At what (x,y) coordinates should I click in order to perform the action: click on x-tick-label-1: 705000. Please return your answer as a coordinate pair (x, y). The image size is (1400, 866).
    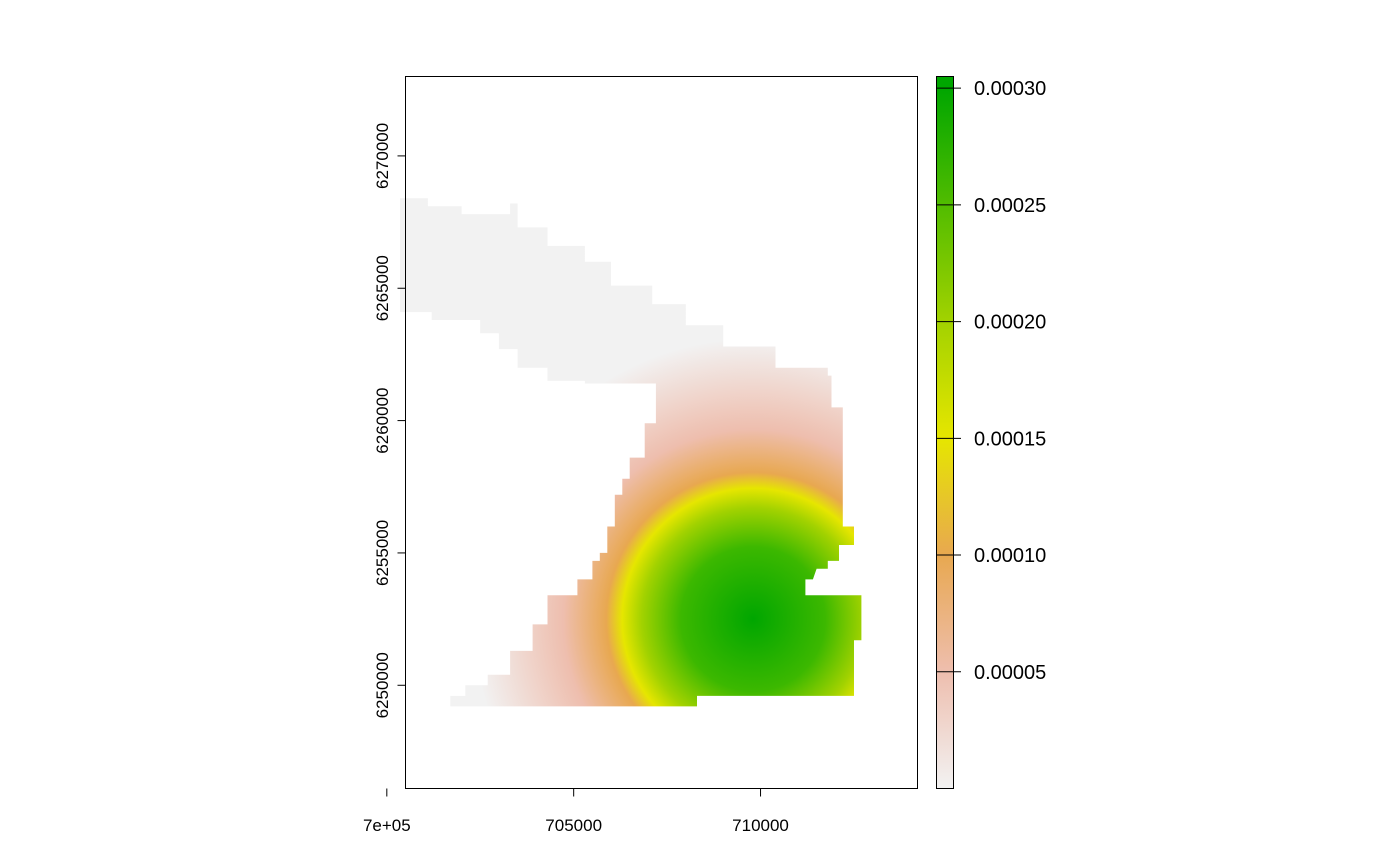
    Looking at the image, I should click on (573, 825).